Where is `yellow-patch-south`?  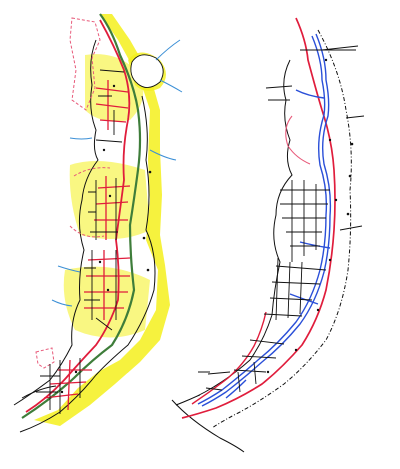
yellow-patch-south is located at coordinates (106, 302).